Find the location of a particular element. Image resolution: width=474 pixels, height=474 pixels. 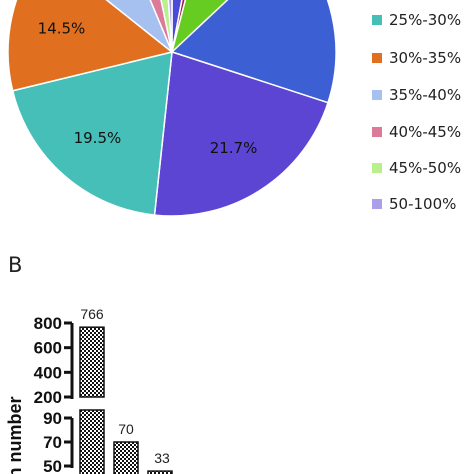

bar-value-label: 70 is located at coordinates (126, 429).